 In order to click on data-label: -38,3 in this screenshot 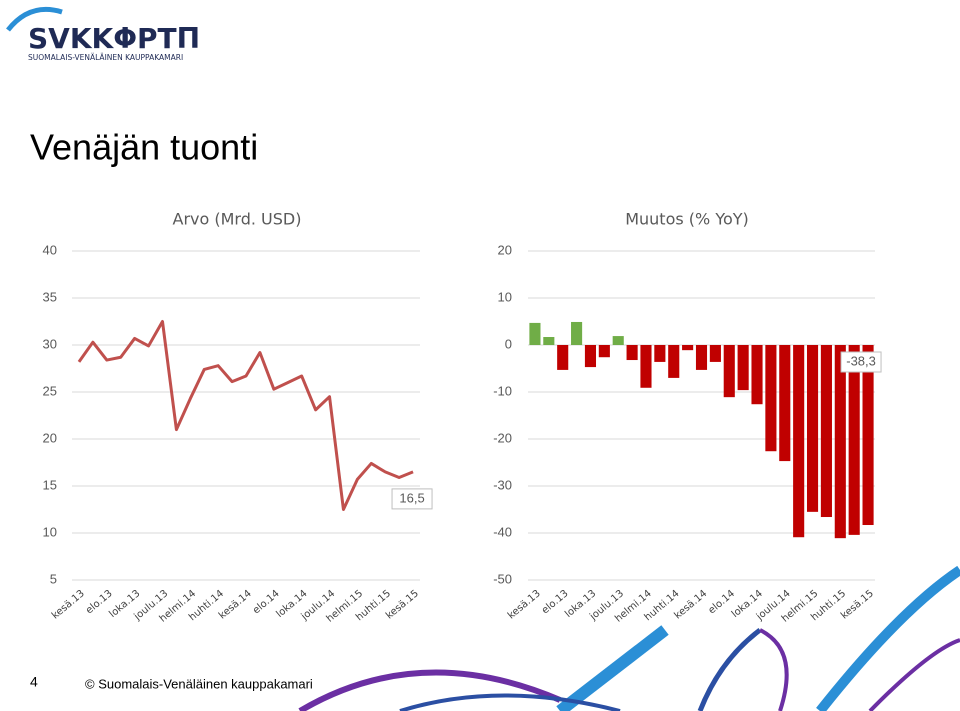, I will do `click(861, 360)`.